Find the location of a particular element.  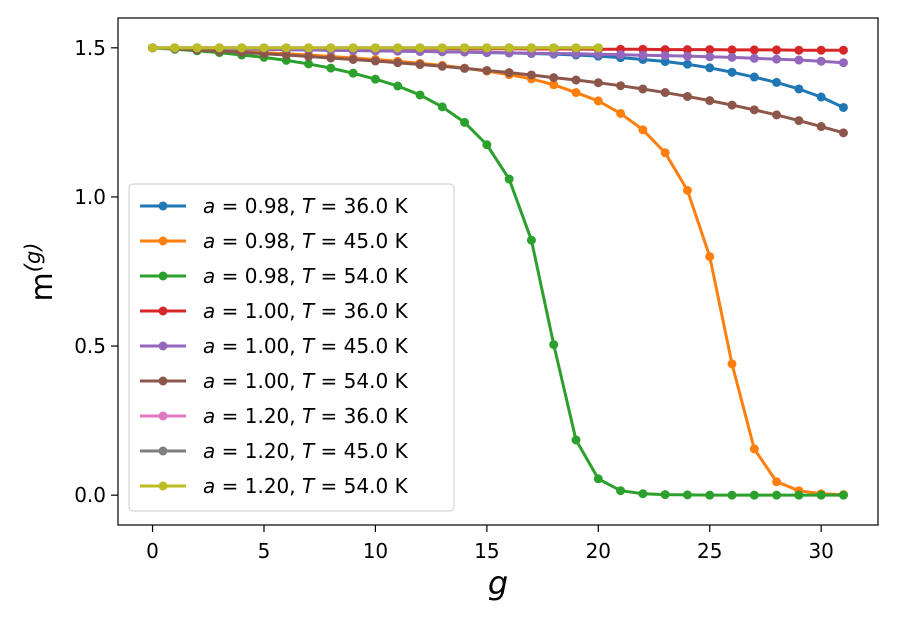

y-axis: 0.0 0.5 1.0 1.5 is located at coordinates (96, 271).